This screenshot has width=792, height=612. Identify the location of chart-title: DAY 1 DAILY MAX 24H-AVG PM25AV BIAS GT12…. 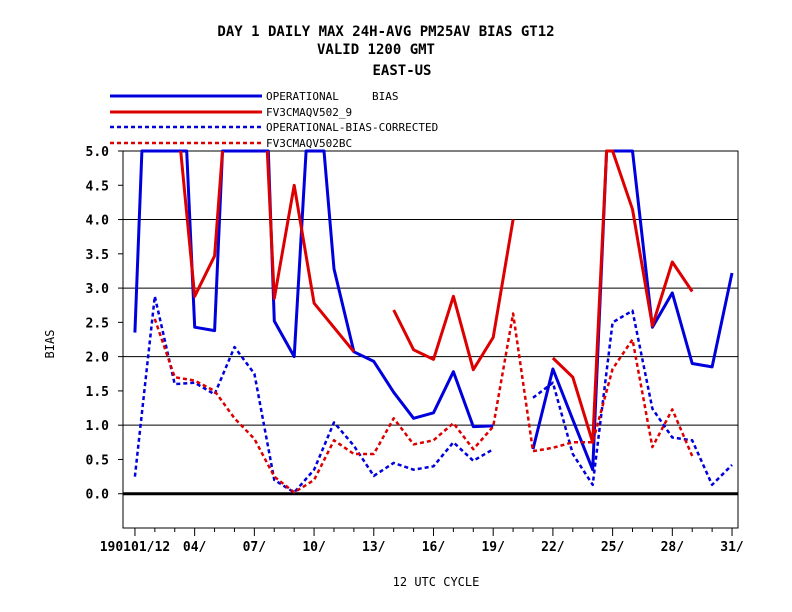
(385, 51).